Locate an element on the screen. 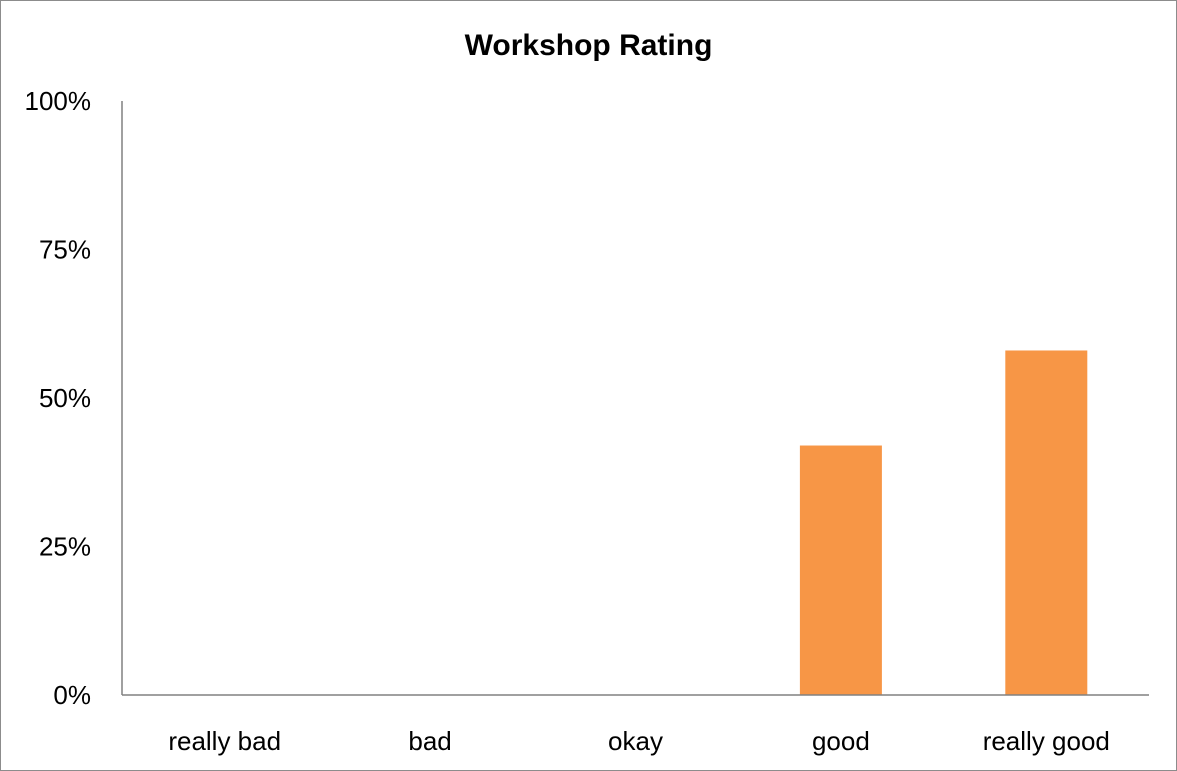 This screenshot has height=771, width=1177. y-tick-label-75: 75% is located at coordinates (65, 250).